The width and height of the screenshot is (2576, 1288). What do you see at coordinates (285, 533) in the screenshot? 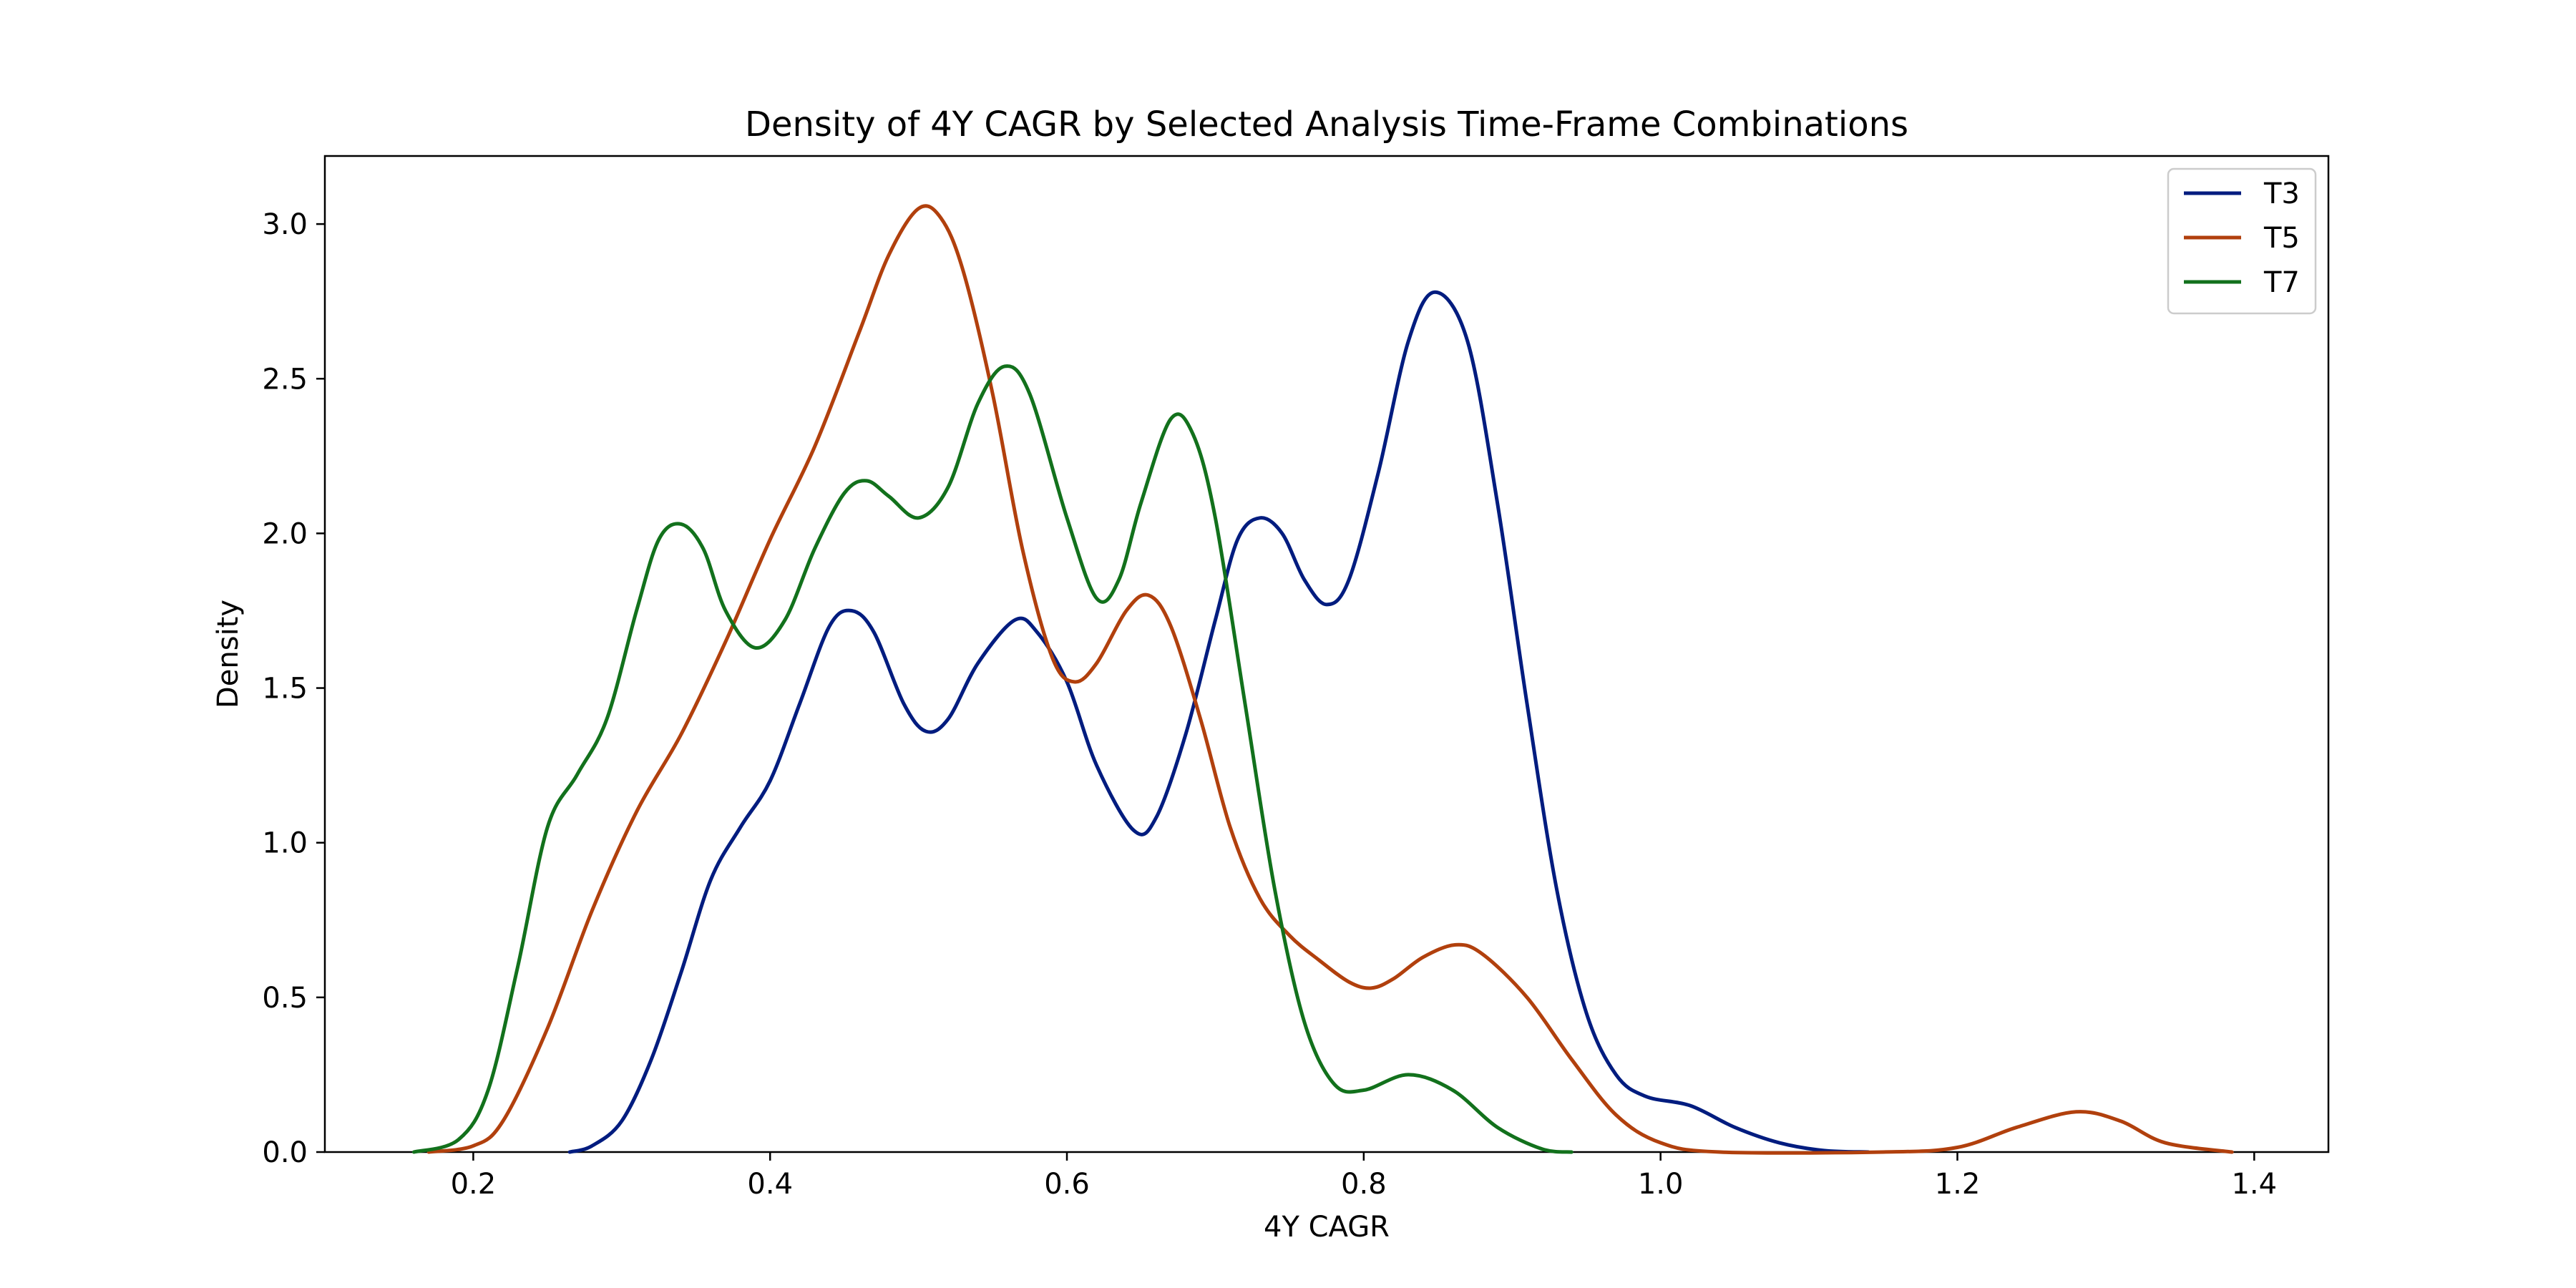
I see `y-tick-label: 2.0` at bounding box center [285, 533].